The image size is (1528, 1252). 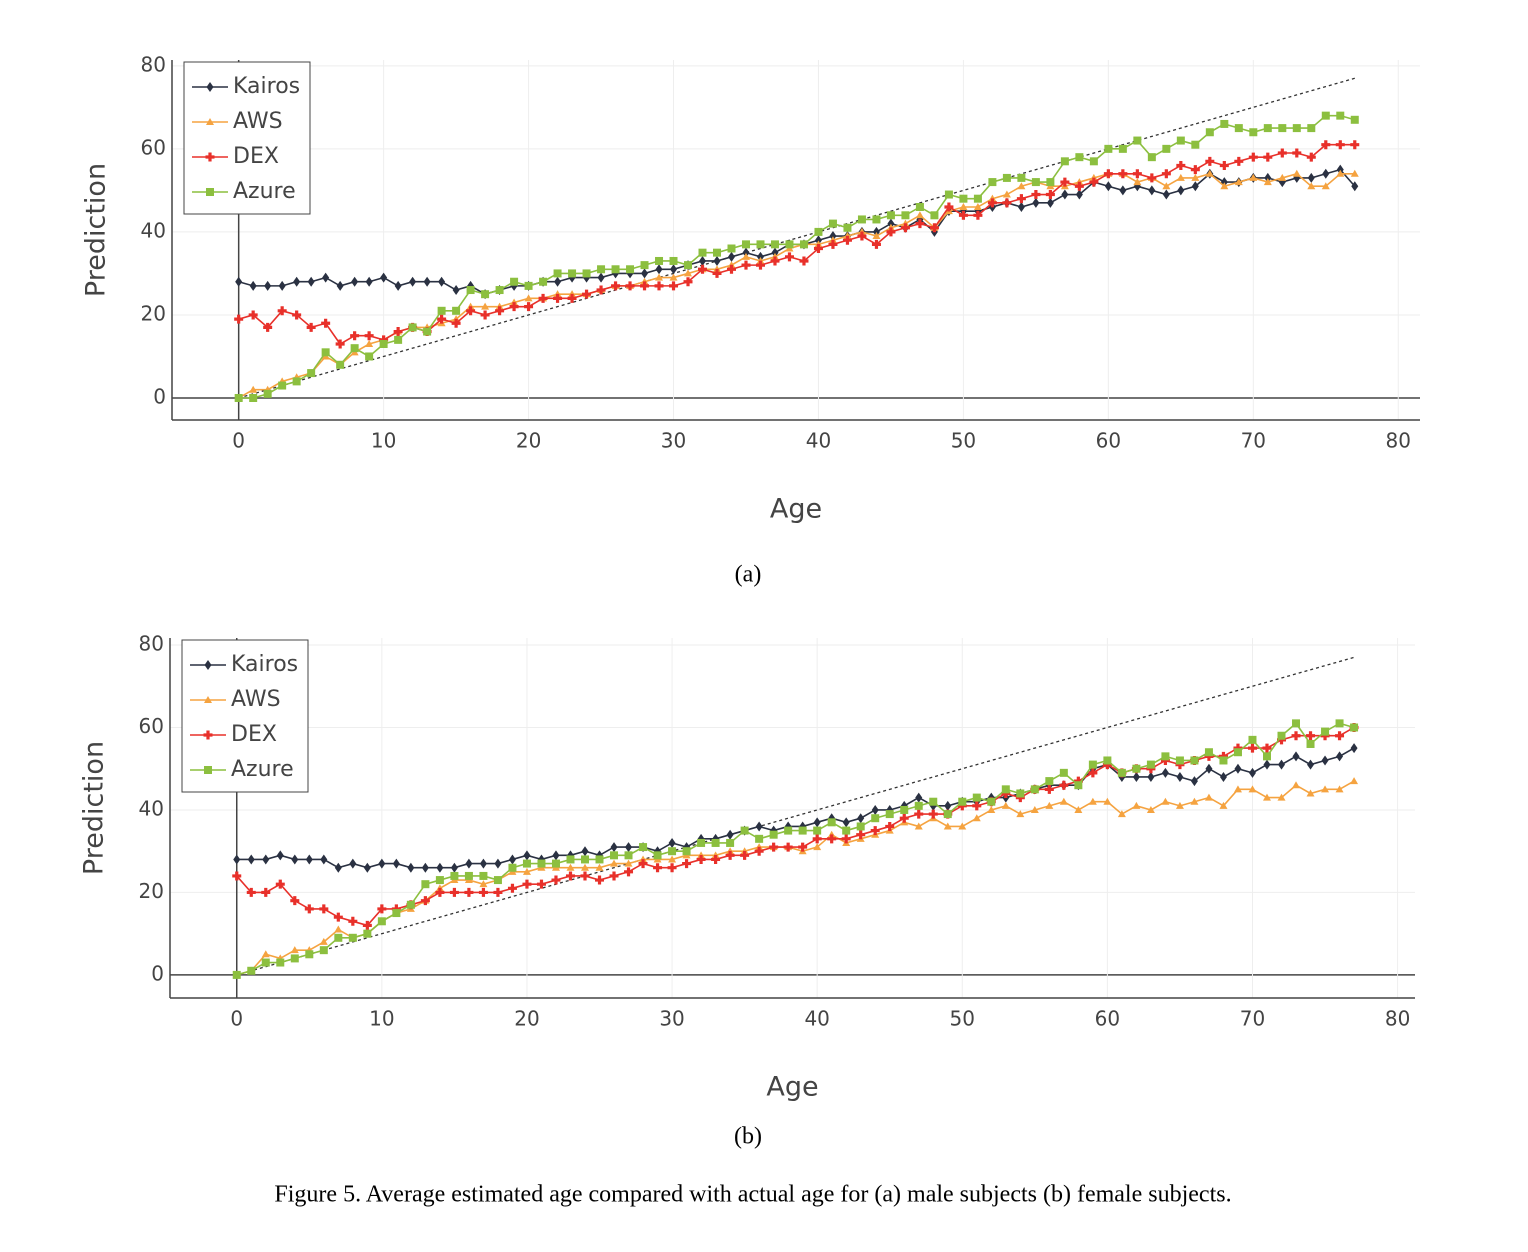 I want to click on y-tick-label: 20, so click(x=151, y=891).